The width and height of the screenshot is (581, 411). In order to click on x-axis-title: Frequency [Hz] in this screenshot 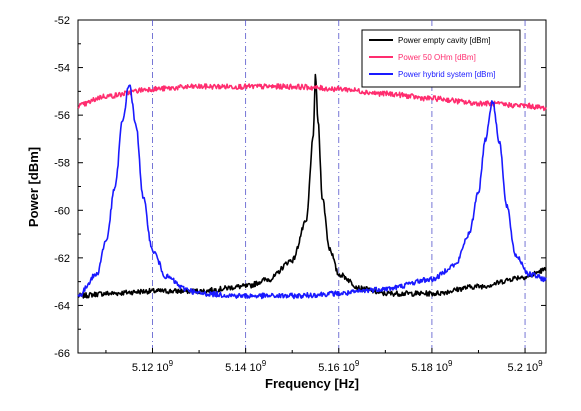, I will do `click(312, 383)`.